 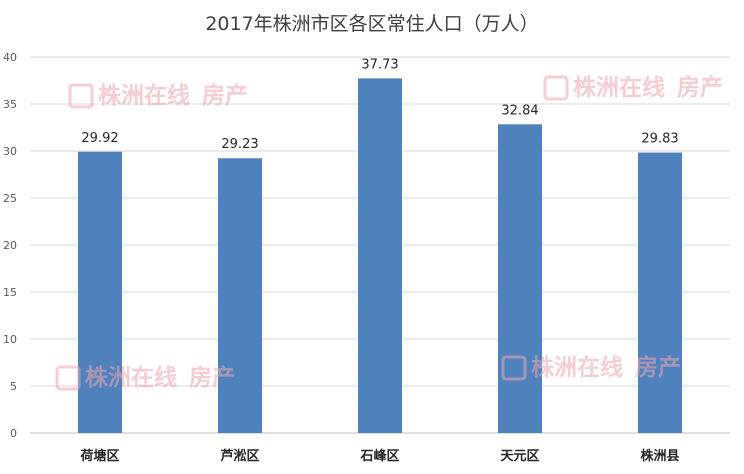 I want to click on y-tick-label: 35, so click(x=10, y=104).